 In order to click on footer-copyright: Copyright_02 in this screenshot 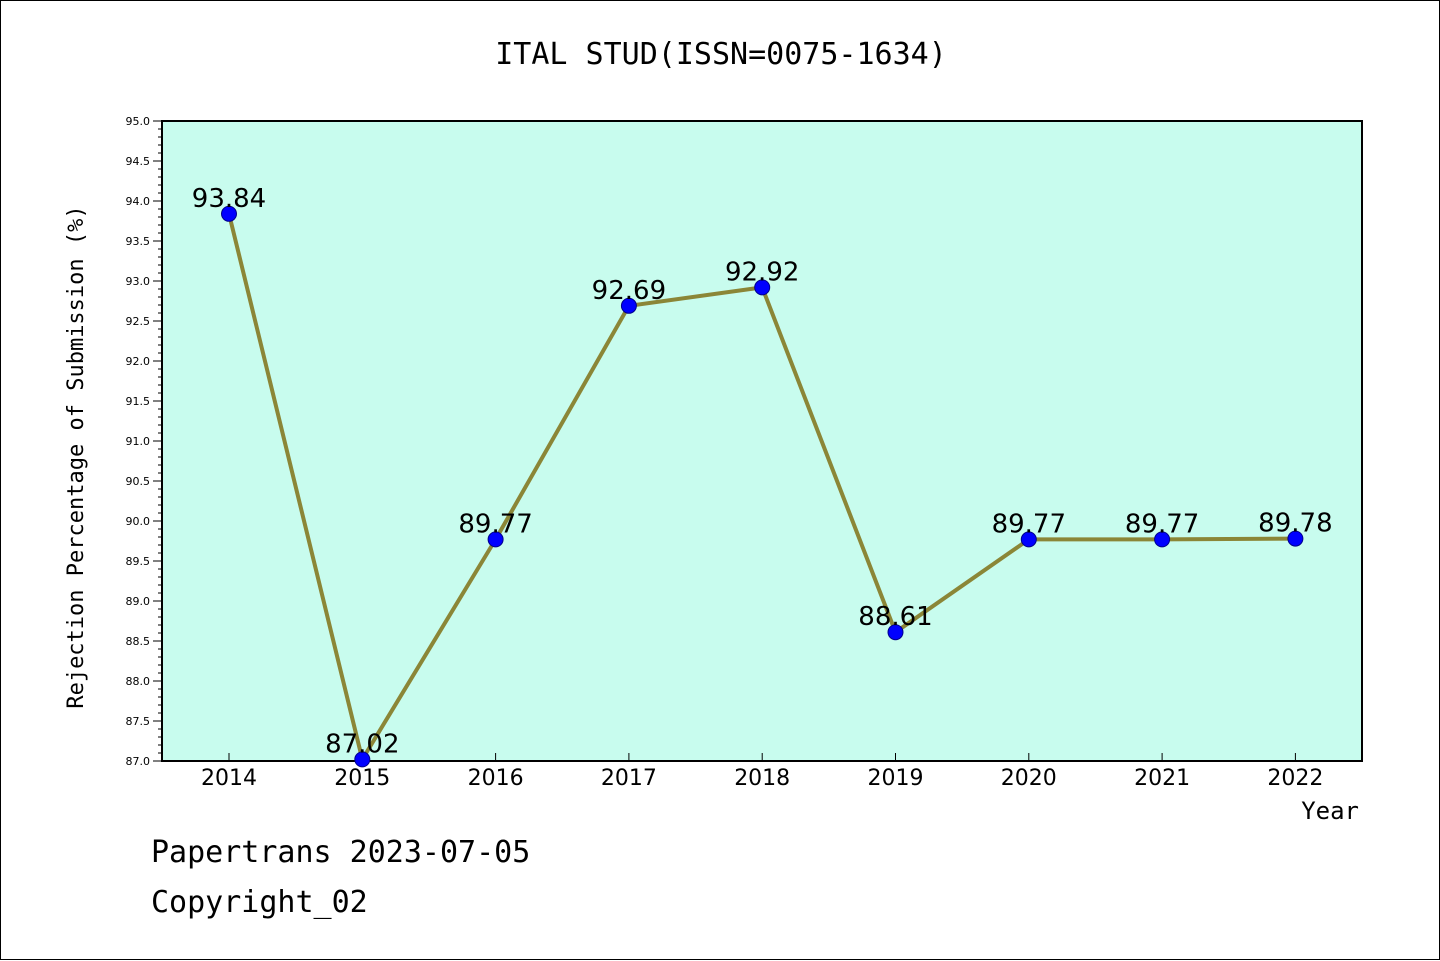, I will do `click(259, 902)`.